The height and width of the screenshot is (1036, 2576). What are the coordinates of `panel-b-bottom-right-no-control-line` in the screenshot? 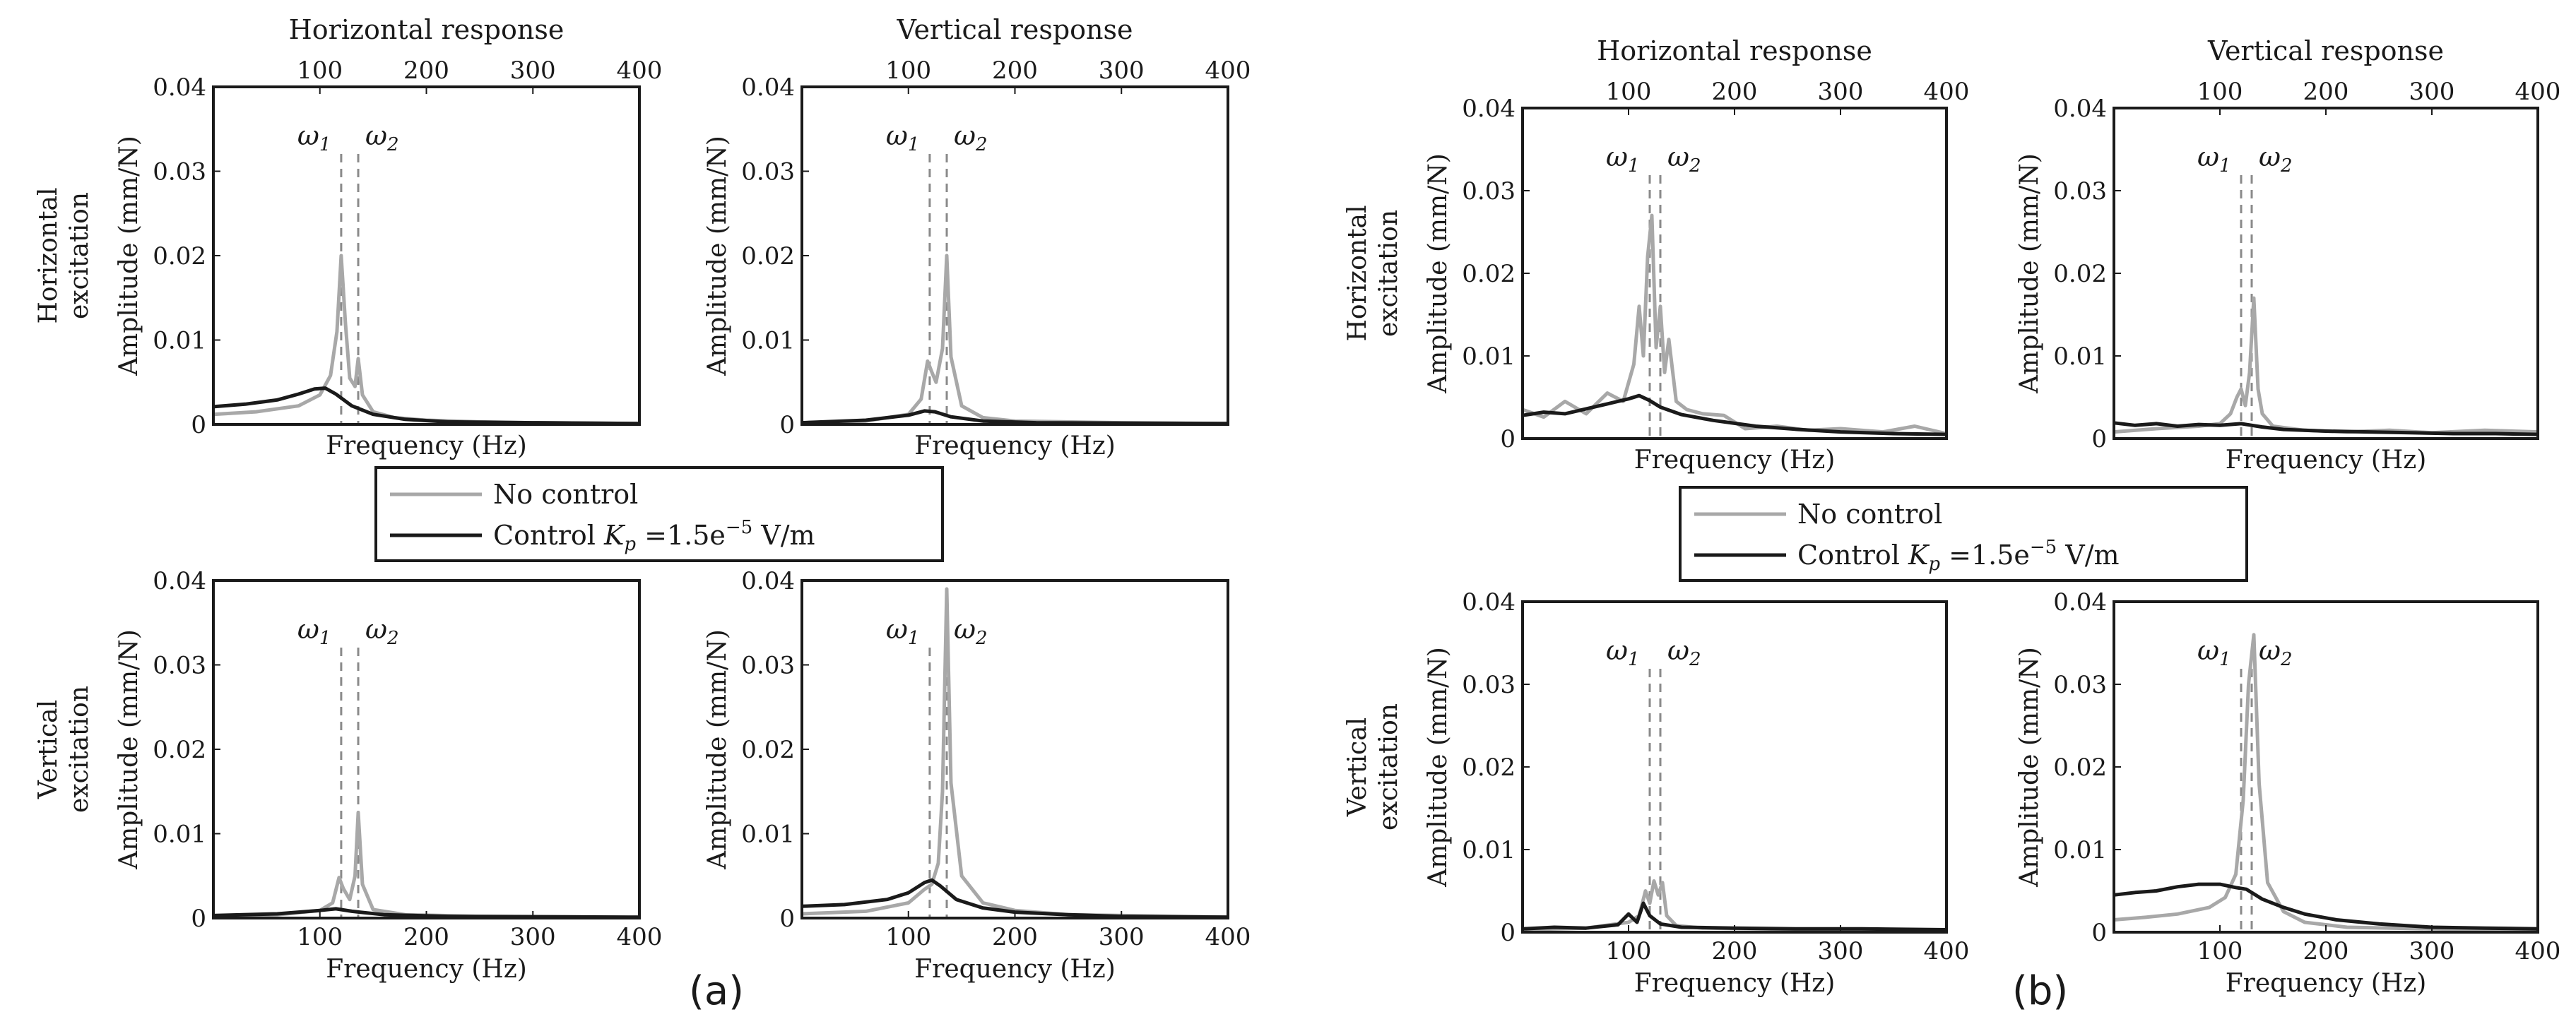 It's located at (2326, 783).